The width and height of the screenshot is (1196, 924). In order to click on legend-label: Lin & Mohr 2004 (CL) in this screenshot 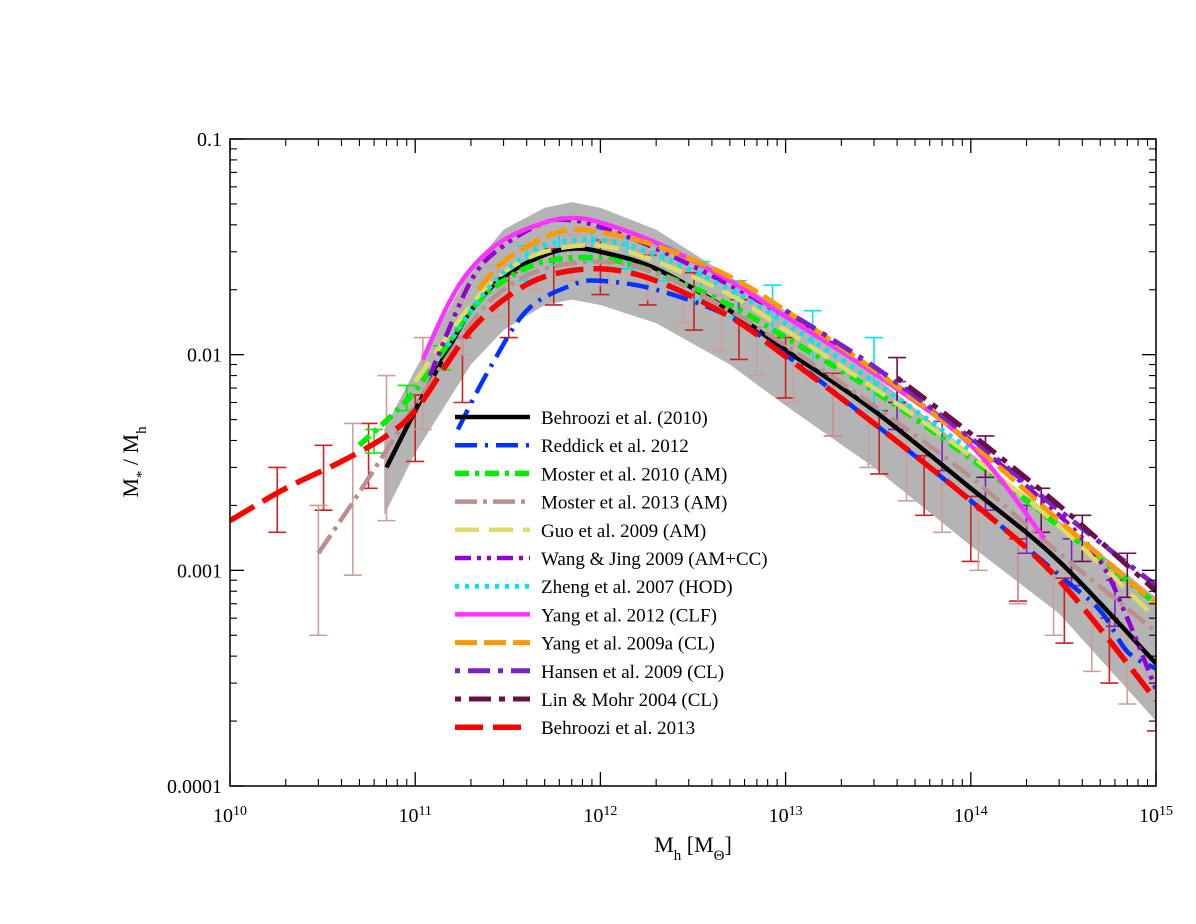, I will do `click(629, 700)`.